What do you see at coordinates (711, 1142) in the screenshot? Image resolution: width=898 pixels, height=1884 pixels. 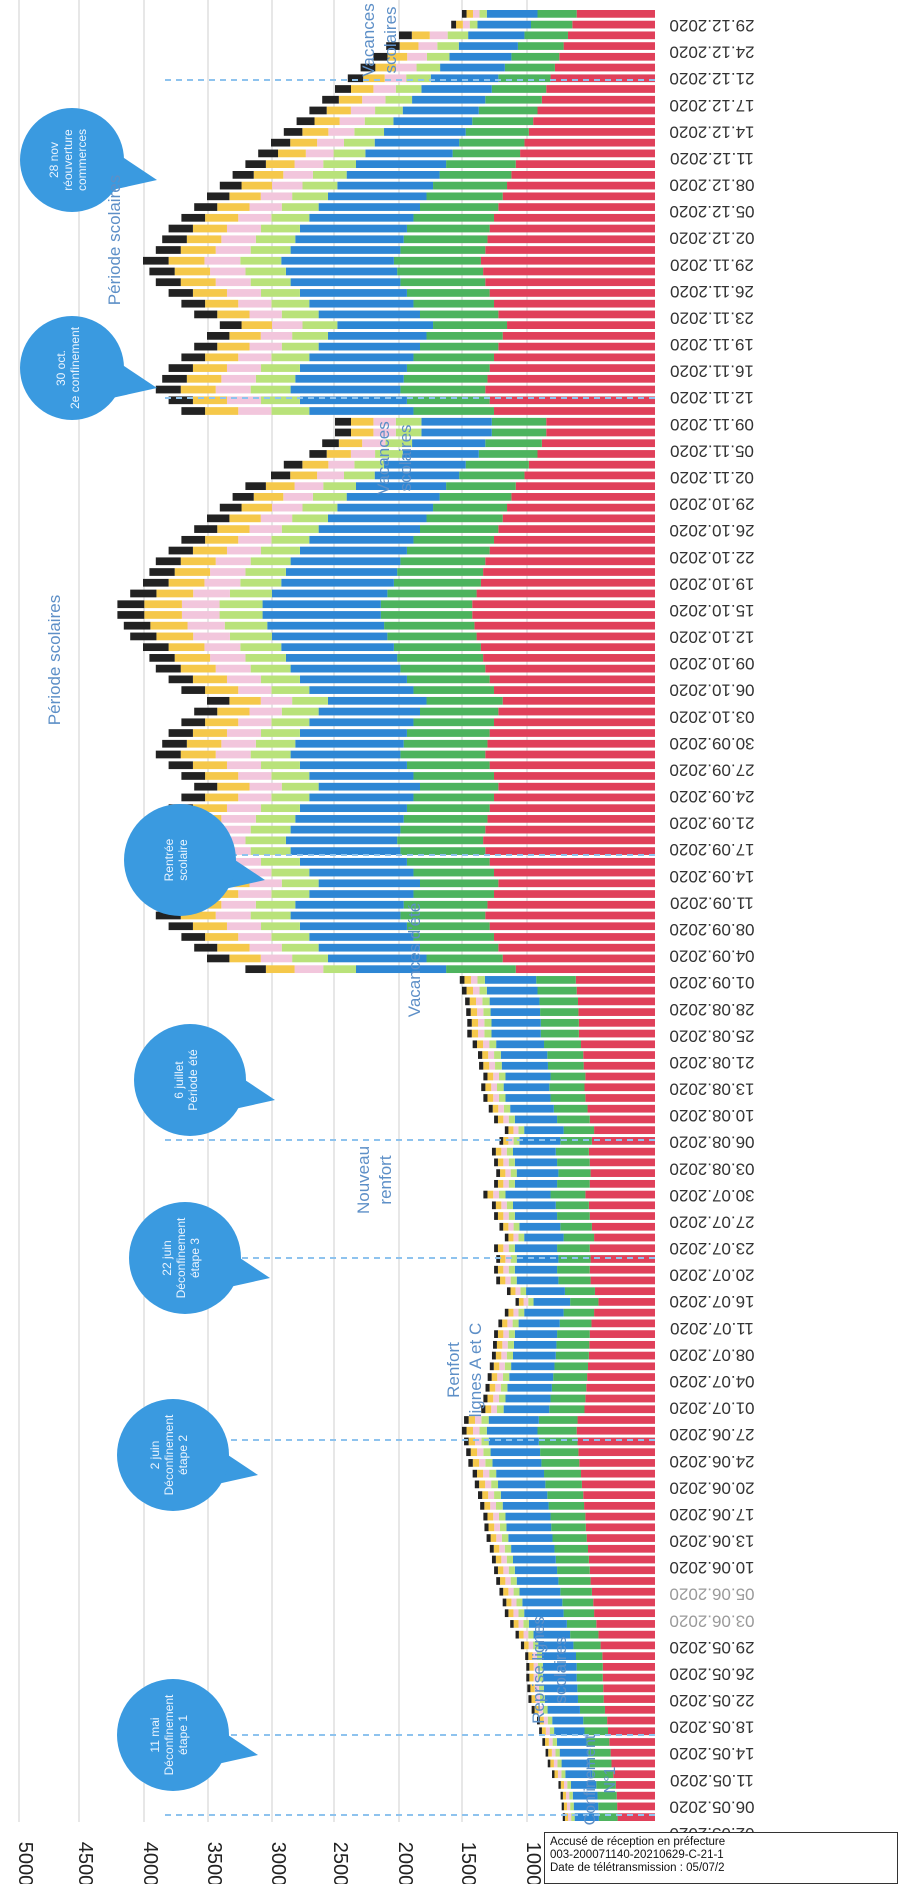 I see `date-tick-label: 06.08.2020` at bounding box center [711, 1142].